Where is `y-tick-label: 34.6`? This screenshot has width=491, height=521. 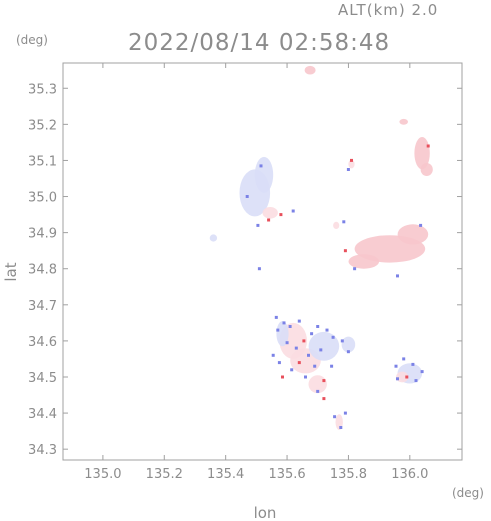 y-tick-label: 34.6 is located at coordinates (42, 342).